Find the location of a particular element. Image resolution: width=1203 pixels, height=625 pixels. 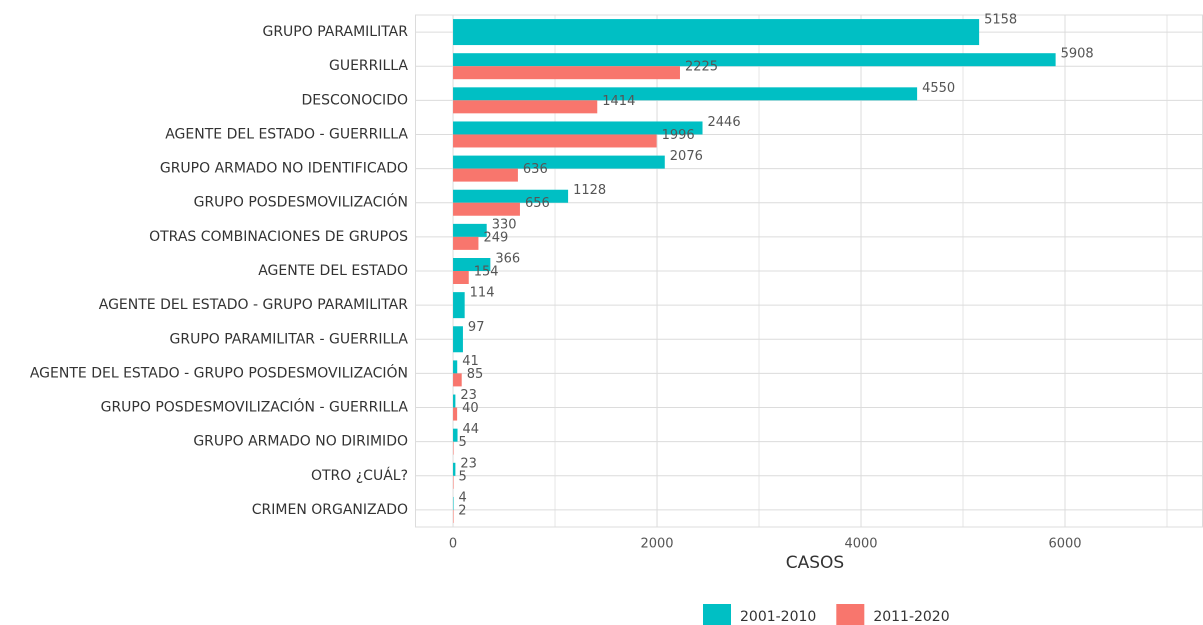

value-label: 5158 is located at coordinates (1000, 20).